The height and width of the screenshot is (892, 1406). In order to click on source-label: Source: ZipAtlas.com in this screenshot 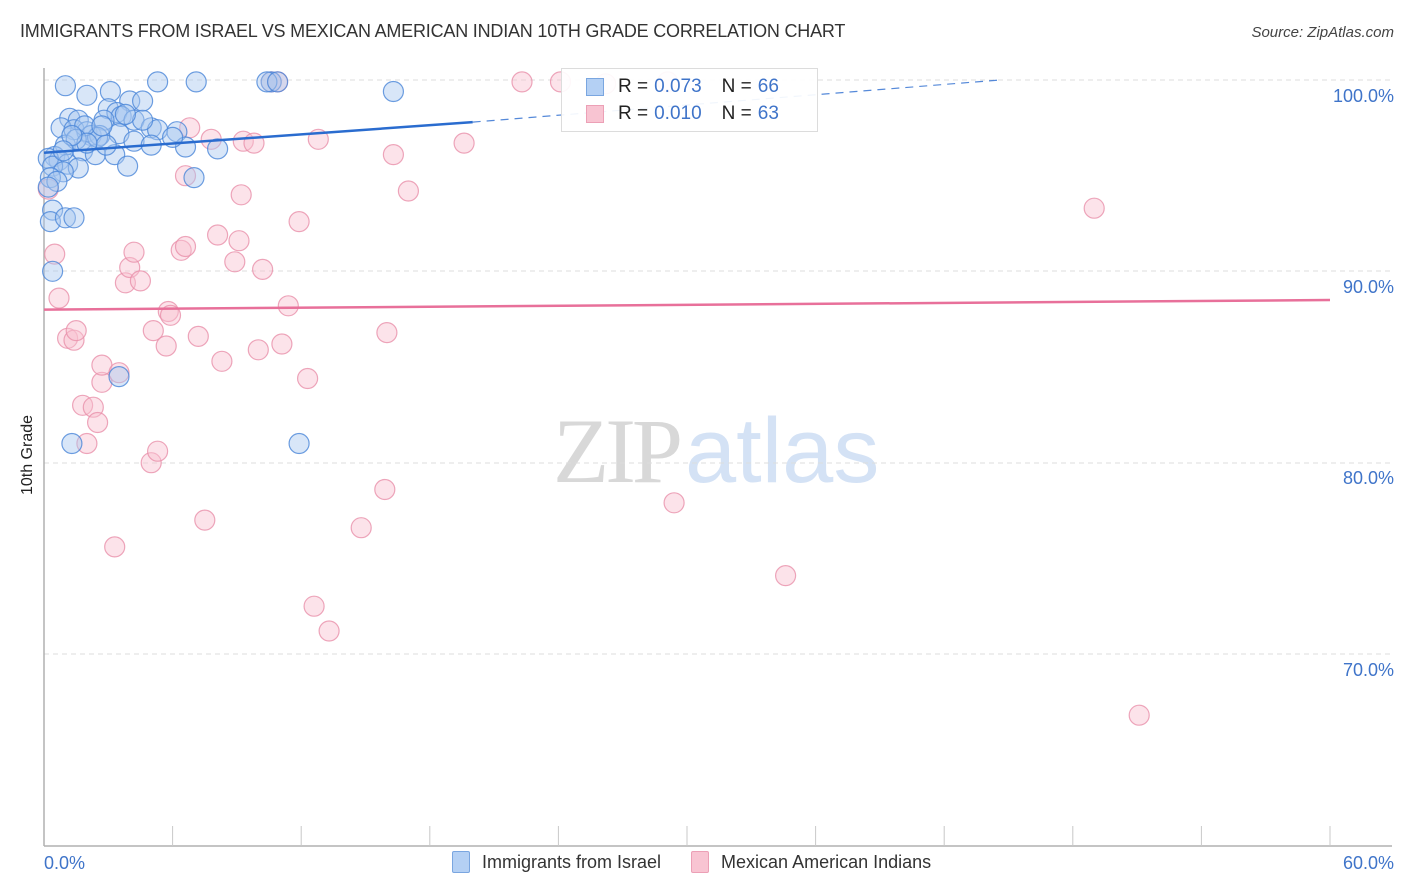, I will do `click(1322, 32)`.